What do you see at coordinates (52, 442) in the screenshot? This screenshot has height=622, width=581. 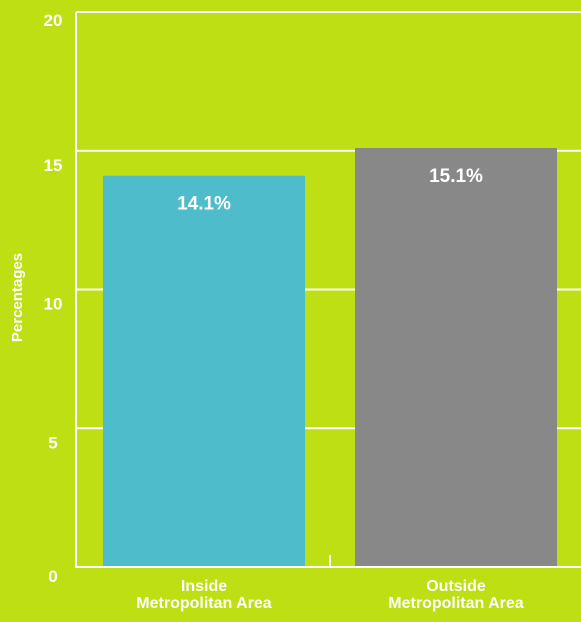 I see `y-tick-label-5: 5` at bounding box center [52, 442].